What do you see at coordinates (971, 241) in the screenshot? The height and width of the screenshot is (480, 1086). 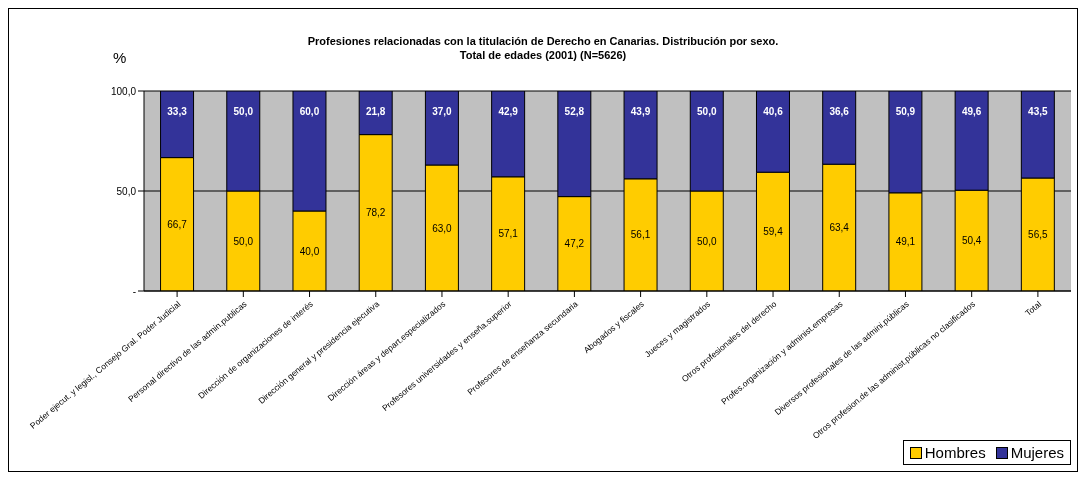 I see `data-label: 50,4` at bounding box center [971, 241].